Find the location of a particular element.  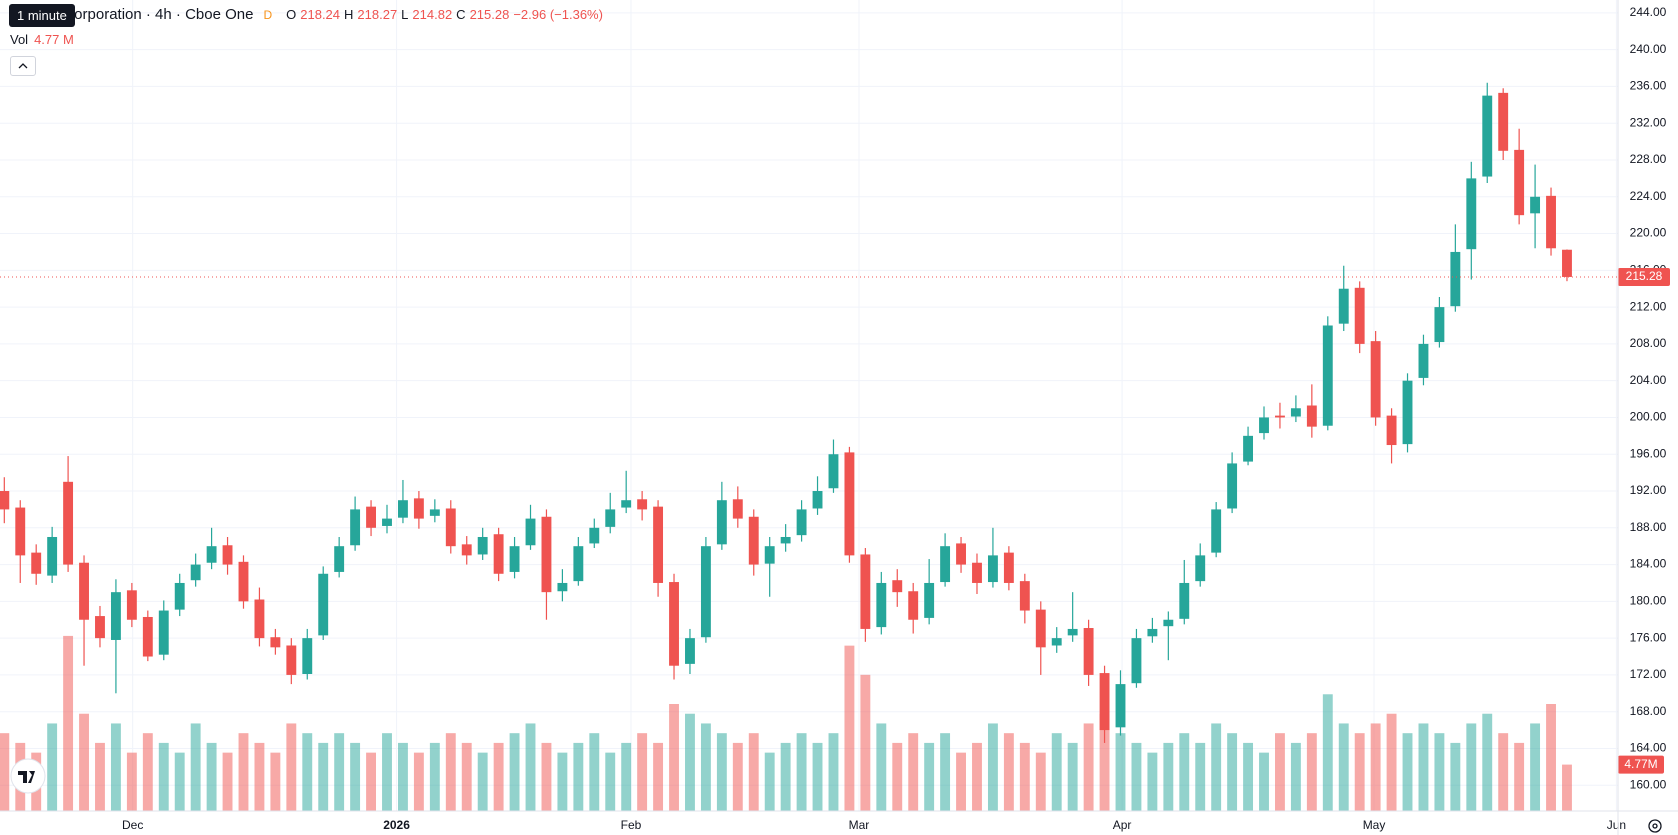

y-tick-label: 224.00 is located at coordinates (1648, 196).